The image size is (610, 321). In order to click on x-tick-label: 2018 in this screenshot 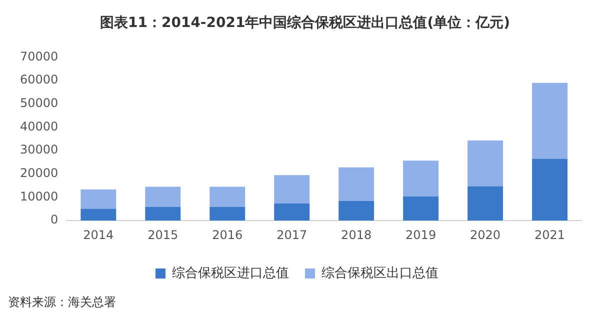, I will do `click(356, 235)`.